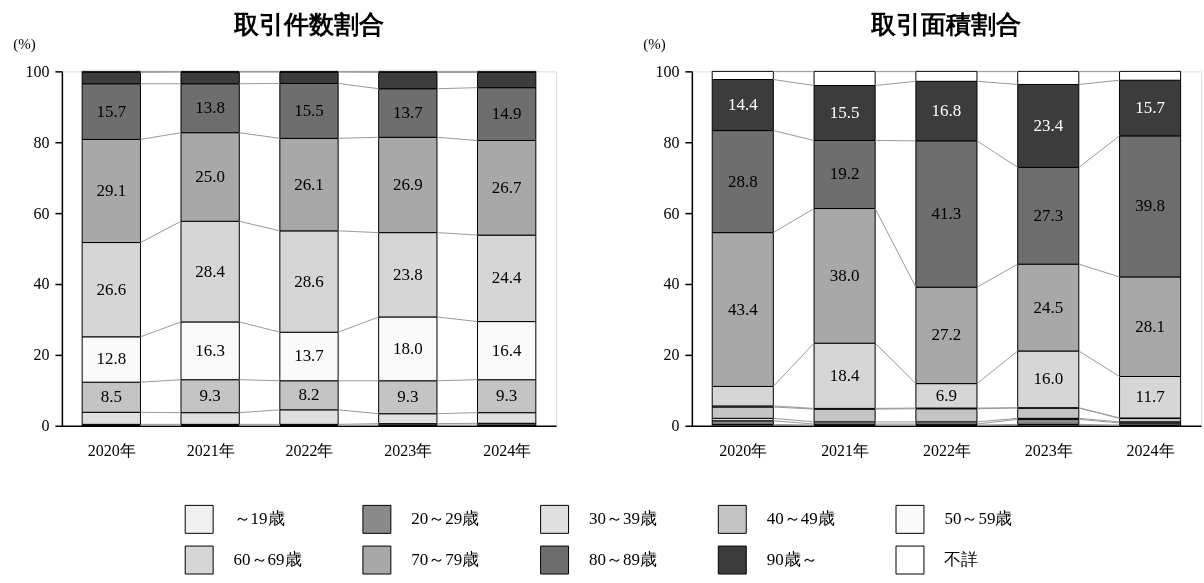 The image size is (1204, 583). Describe the element at coordinates (267, 560) in the screenshot. I see `legend-label: 60～69歳` at that location.